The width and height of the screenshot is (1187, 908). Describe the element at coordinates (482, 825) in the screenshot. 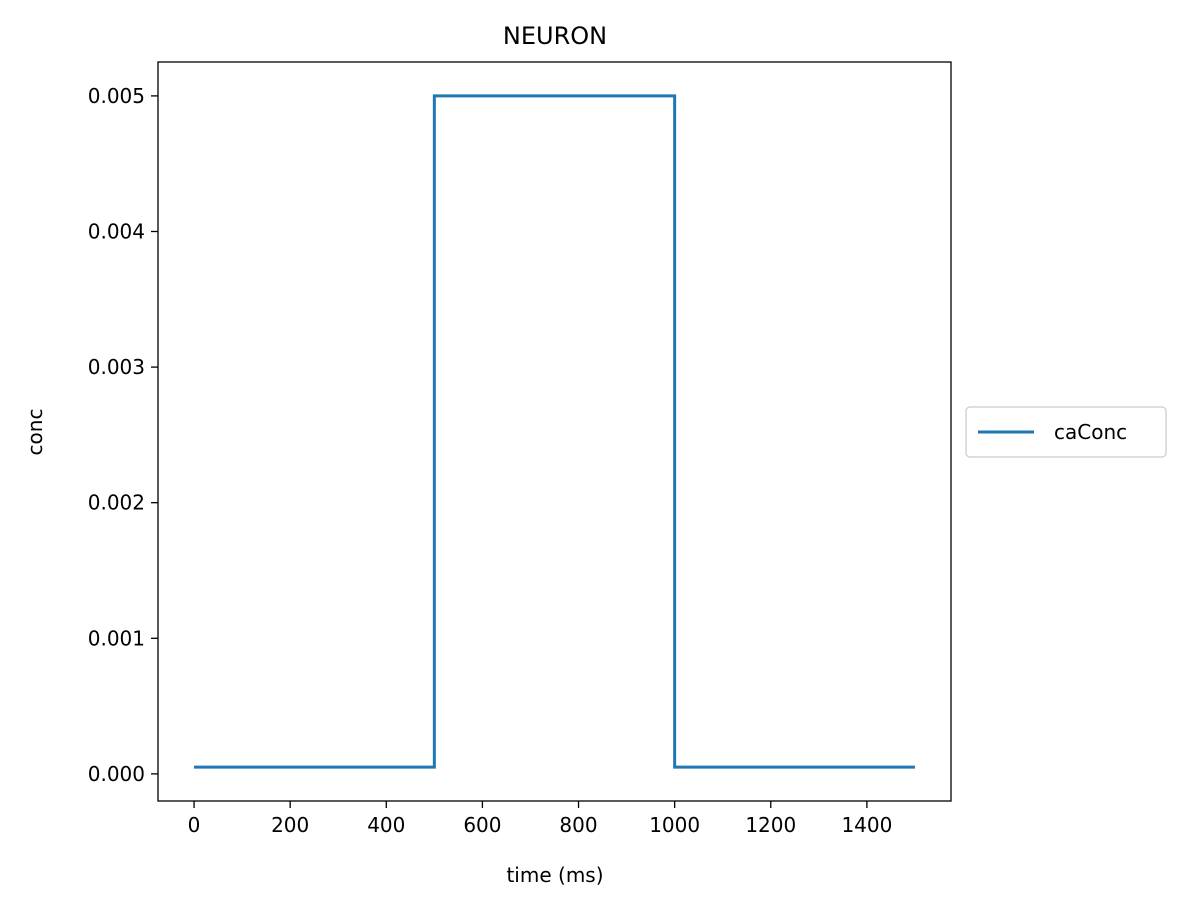

I see `x-tick-label: 600` at that location.